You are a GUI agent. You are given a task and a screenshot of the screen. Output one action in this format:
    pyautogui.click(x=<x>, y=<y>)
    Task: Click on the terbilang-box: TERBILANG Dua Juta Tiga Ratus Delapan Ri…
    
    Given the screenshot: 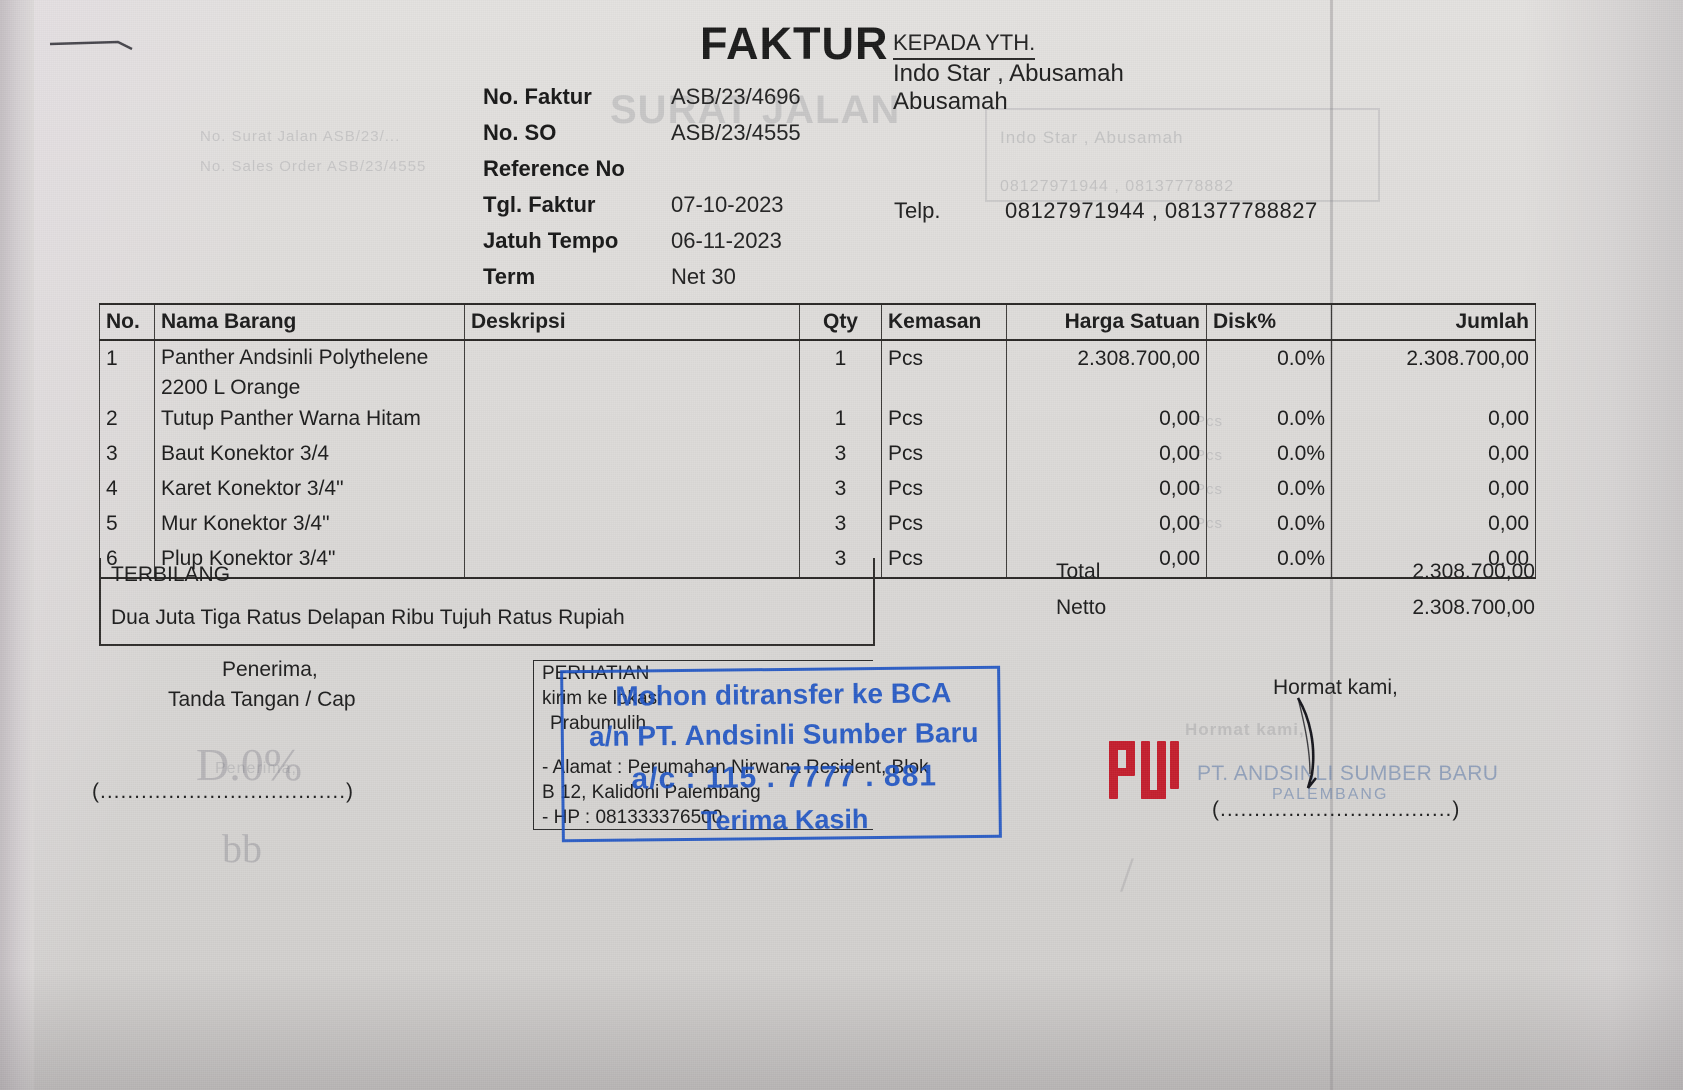 What is the action you would take?
    pyautogui.click(x=487, y=602)
    